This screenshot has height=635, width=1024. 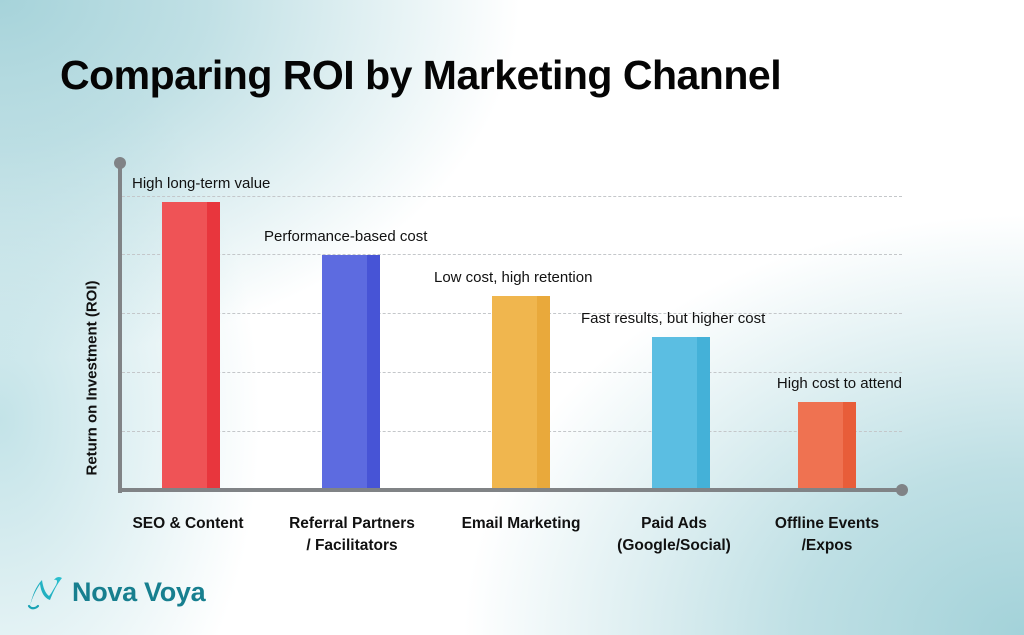 I want to click on bar-annotation: Low cost, high retention, so click(x=513, y=277).